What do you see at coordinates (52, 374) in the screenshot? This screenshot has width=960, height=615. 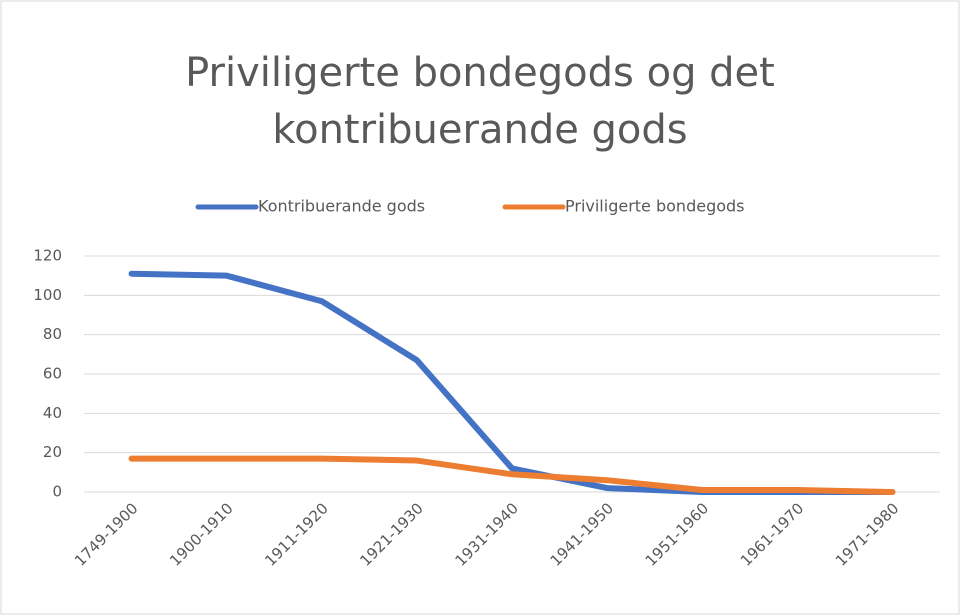 I see `y-tick-label: 60` at bounding box center [52, 374].